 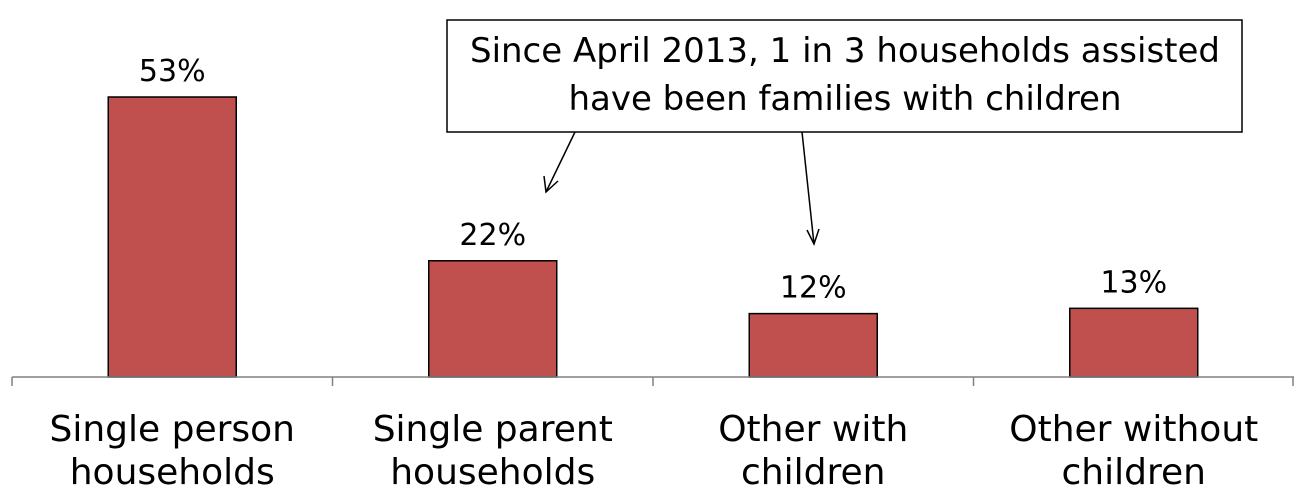 What do you see at coordinates (652, 381) in the screenshot?
I see `x-axis` at bounding box center [652, 381].